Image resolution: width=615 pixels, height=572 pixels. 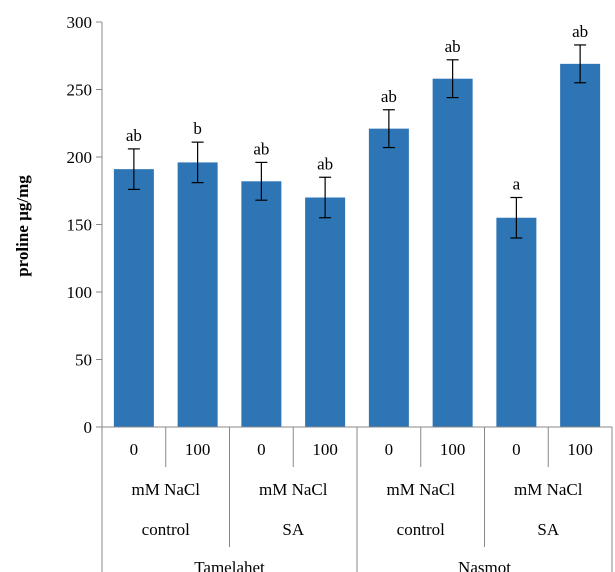 What do you see at coordinates (22, 226) in the screenshot?
I see `y-axis-label: proline µg/mg` at bounding box center [22, 226].